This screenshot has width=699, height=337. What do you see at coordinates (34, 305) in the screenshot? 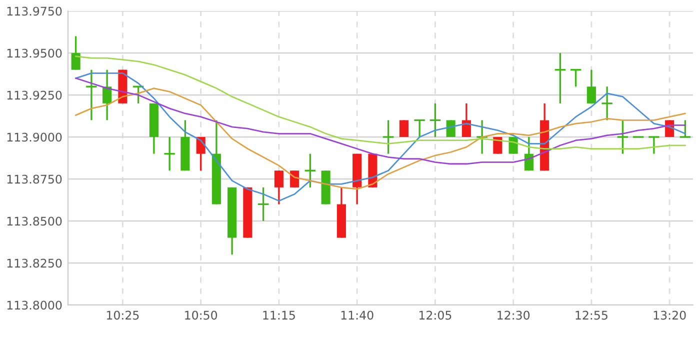
I see `y-tick-label: 113.8000` at bounding box center [34, 305].